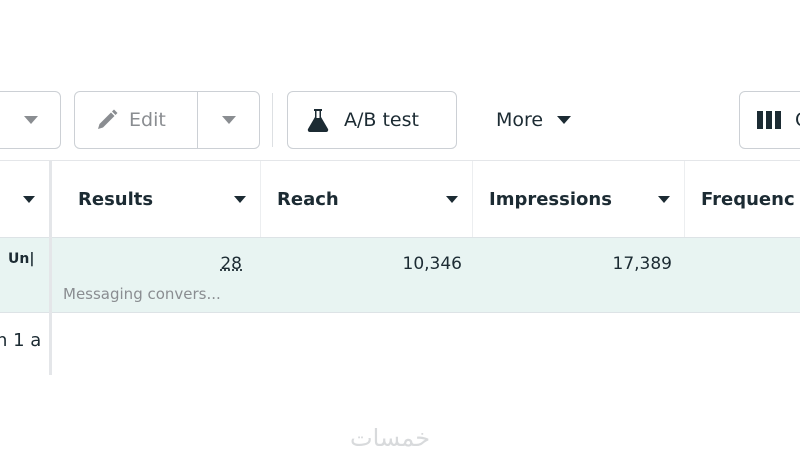 The width and height of the screenshot is (800, 460). Describe the element at coordinates (108, 119) in the screenshot. I see `pencil-icon` at that location.